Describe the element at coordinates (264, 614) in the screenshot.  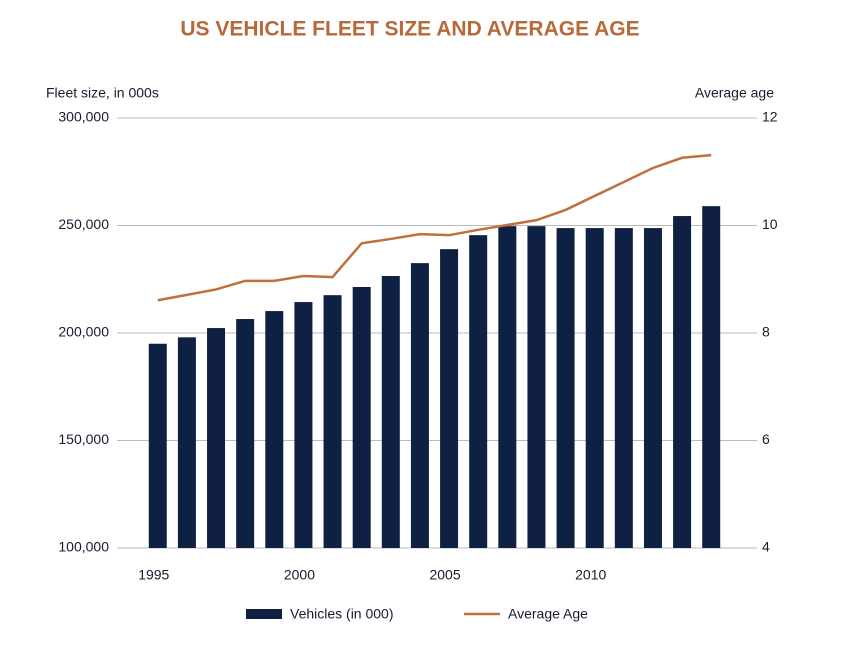
I see `legend-swatch` at that location.